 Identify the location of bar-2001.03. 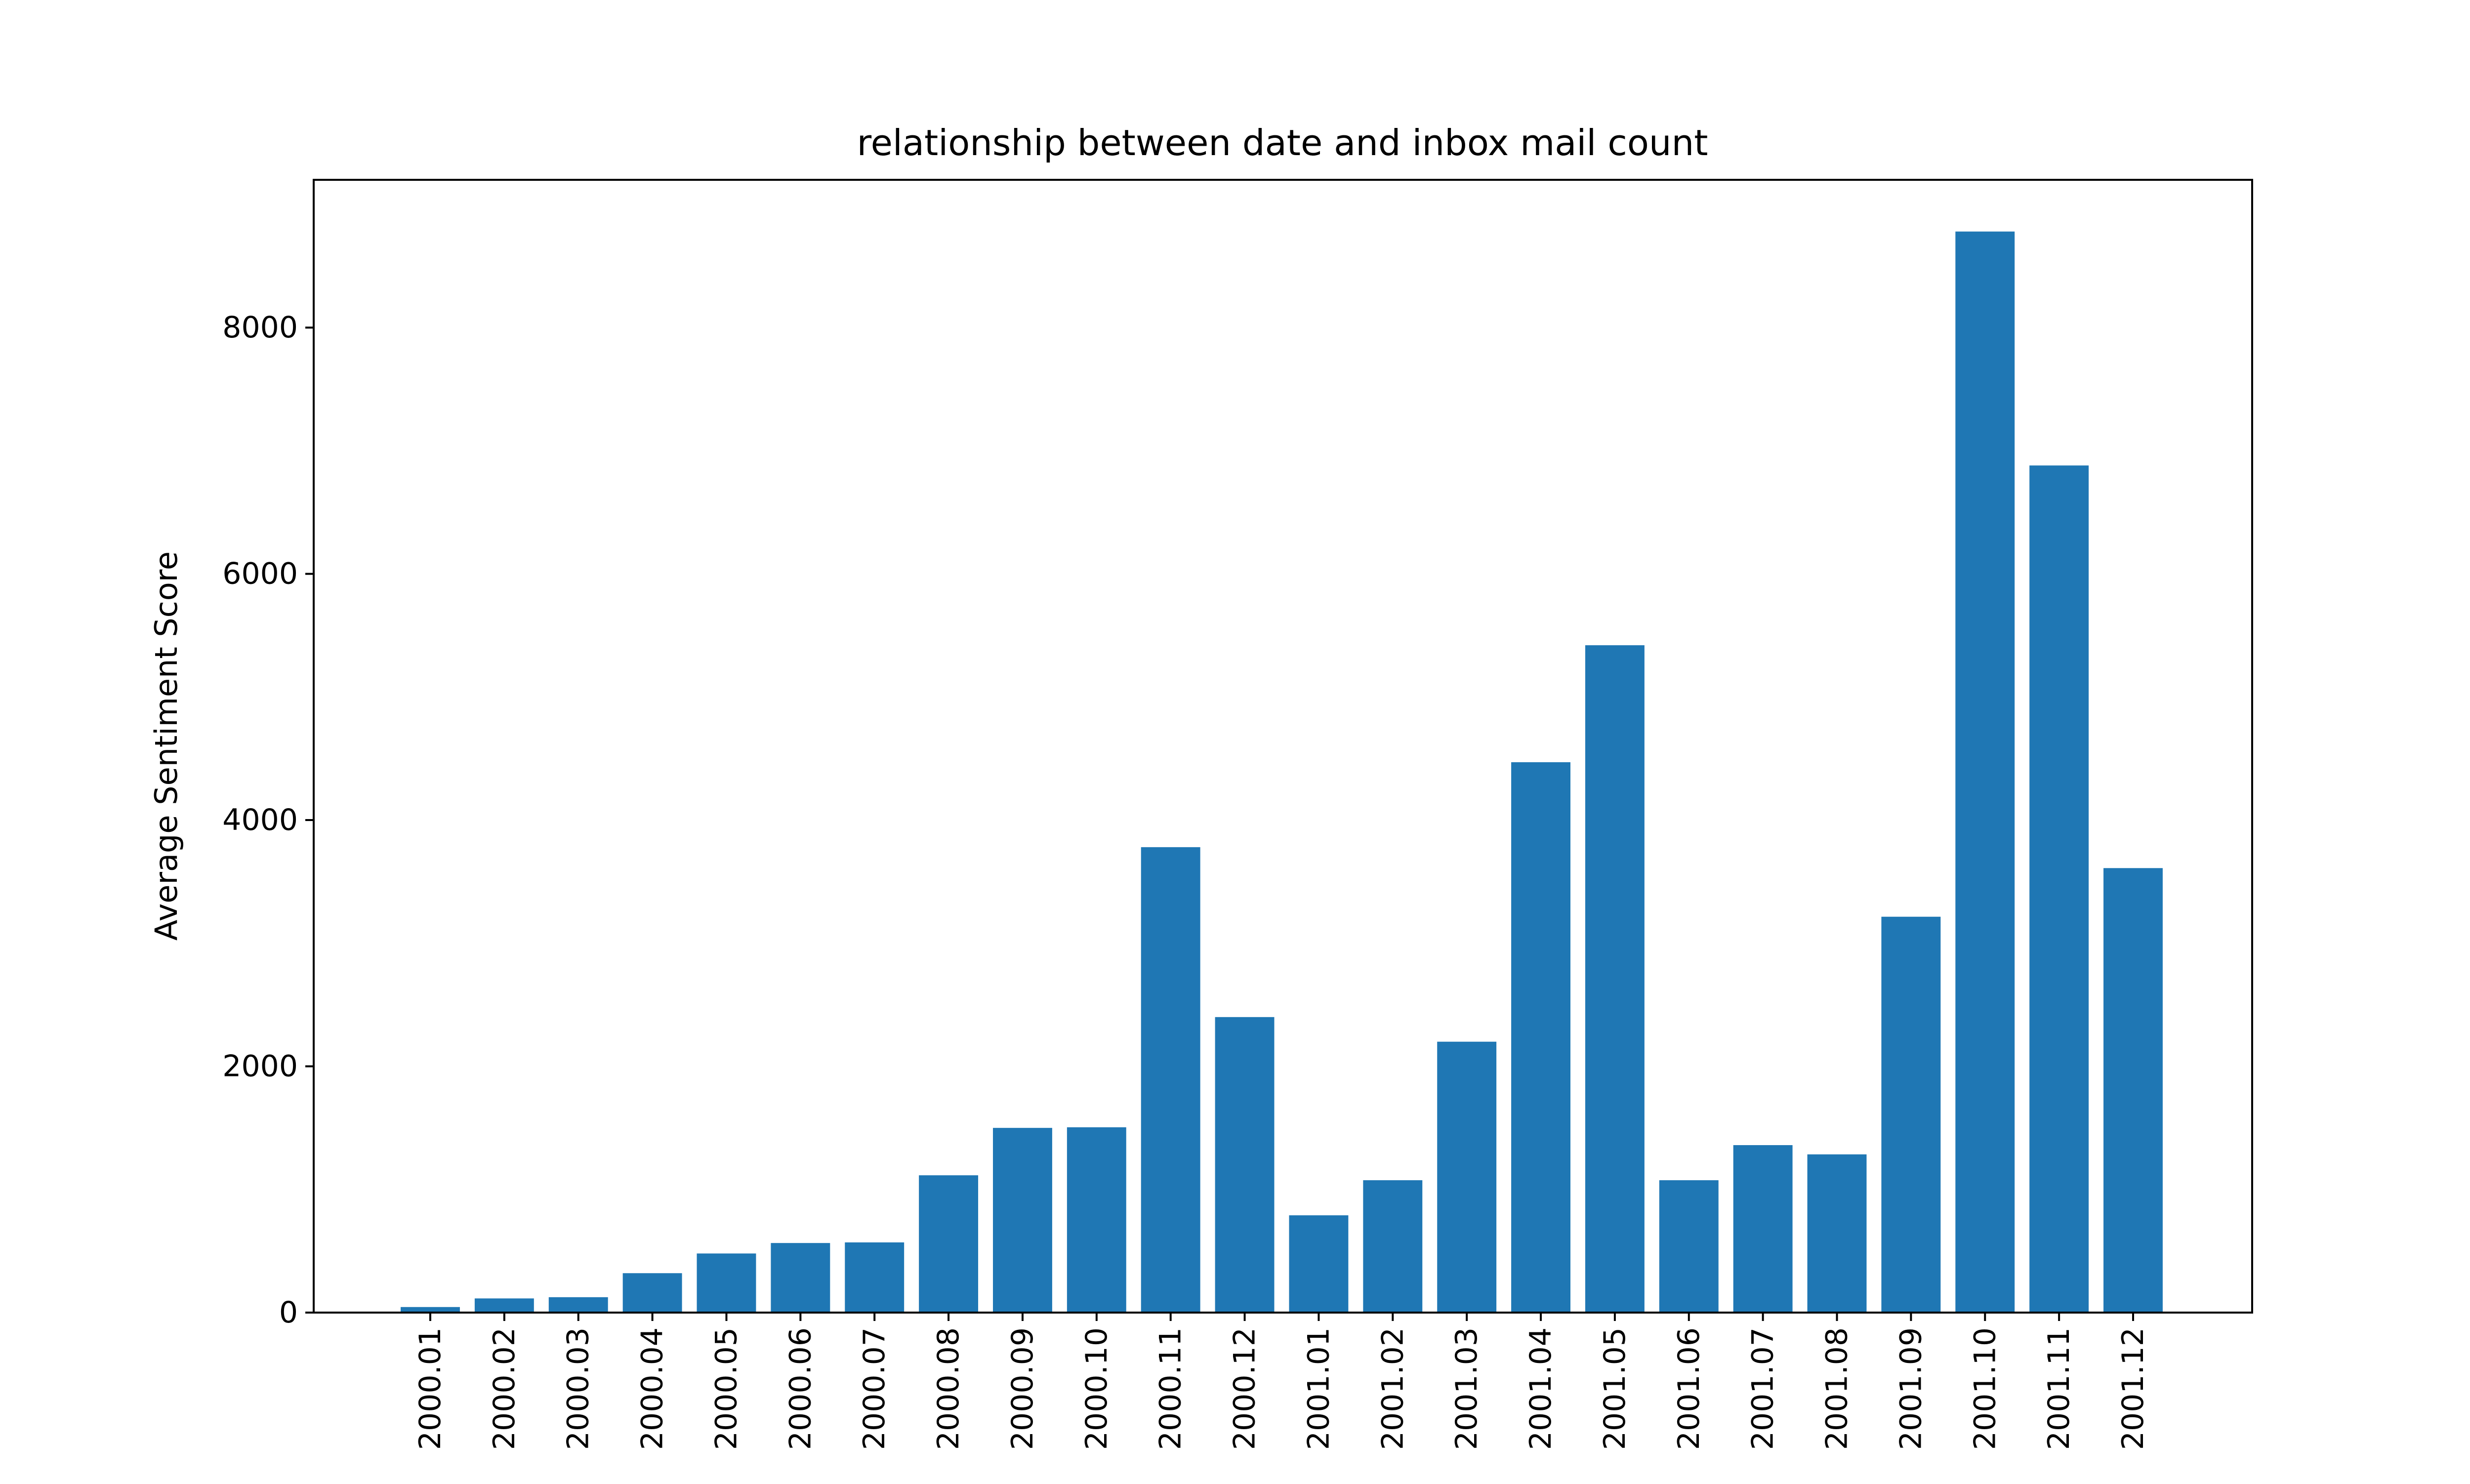
(1467, 1177).